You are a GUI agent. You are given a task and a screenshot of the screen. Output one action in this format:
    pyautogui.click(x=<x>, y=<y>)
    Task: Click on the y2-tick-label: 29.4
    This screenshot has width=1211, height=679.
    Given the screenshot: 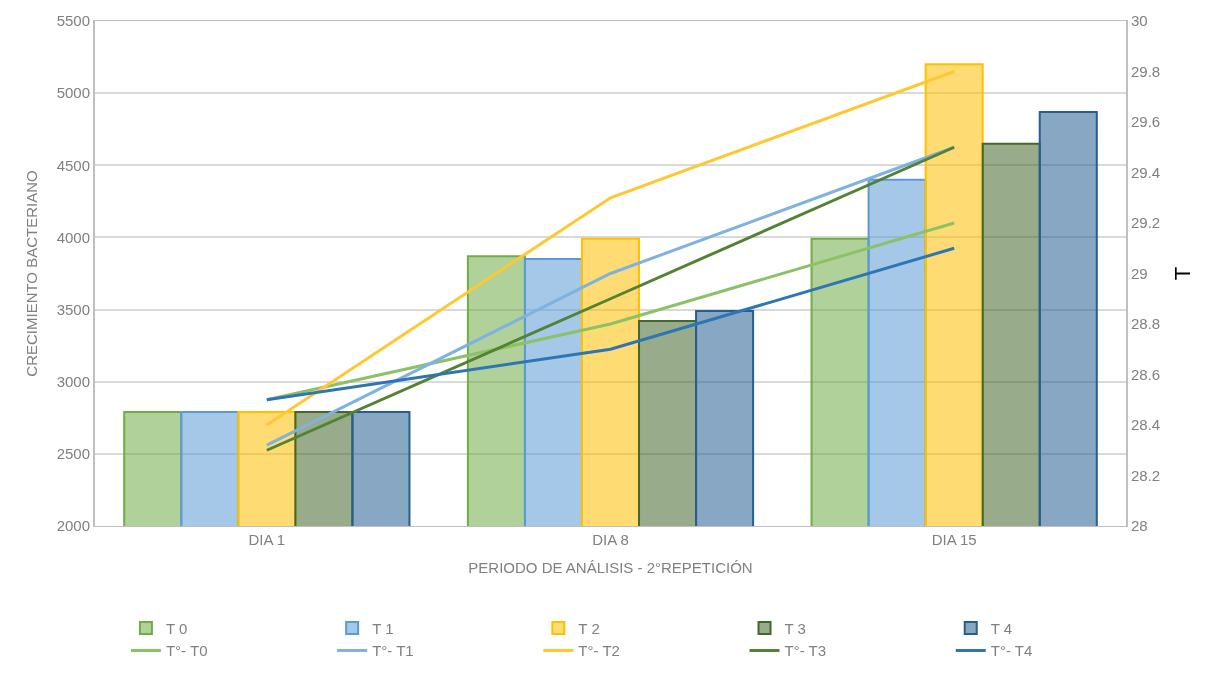 What is the action you would take?
    pyautogui.click(x=1146, y=172)
    